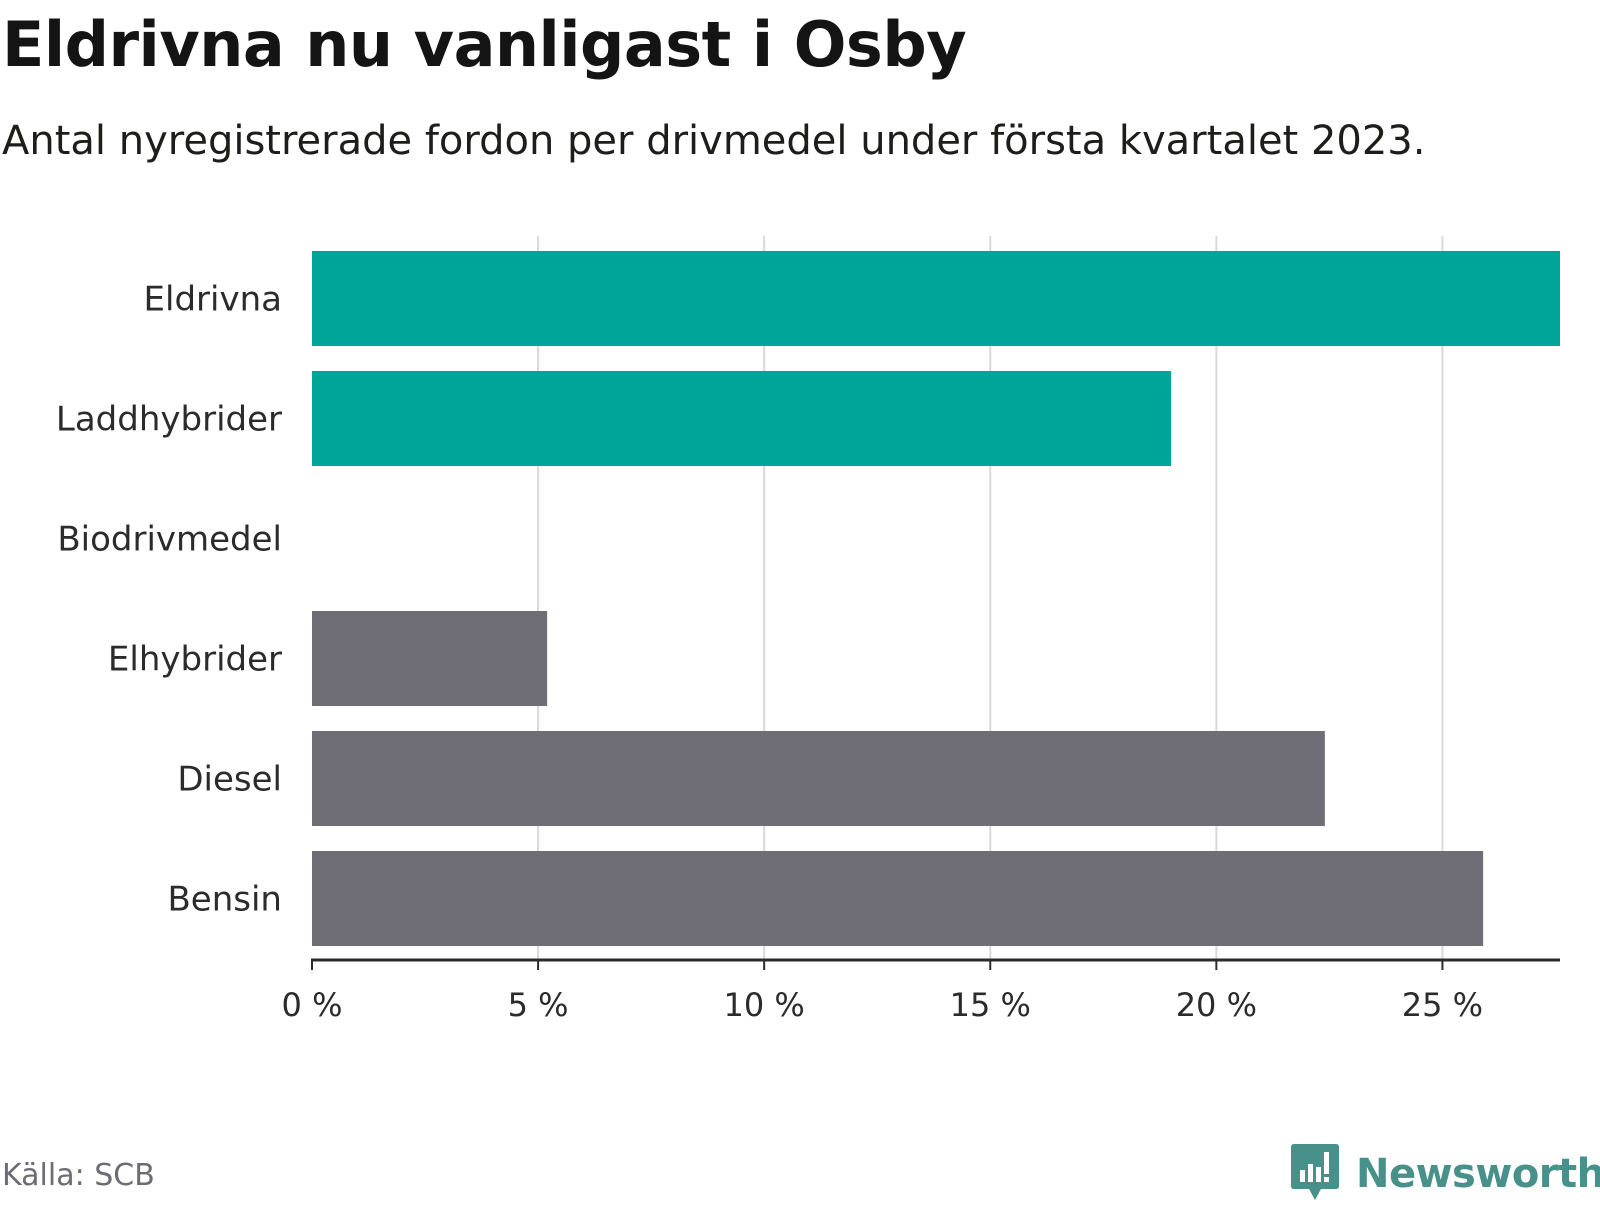 The width and height of the screenshot is (1600, 1206). I want to click on category-label: Bensin, so click(224, 900).